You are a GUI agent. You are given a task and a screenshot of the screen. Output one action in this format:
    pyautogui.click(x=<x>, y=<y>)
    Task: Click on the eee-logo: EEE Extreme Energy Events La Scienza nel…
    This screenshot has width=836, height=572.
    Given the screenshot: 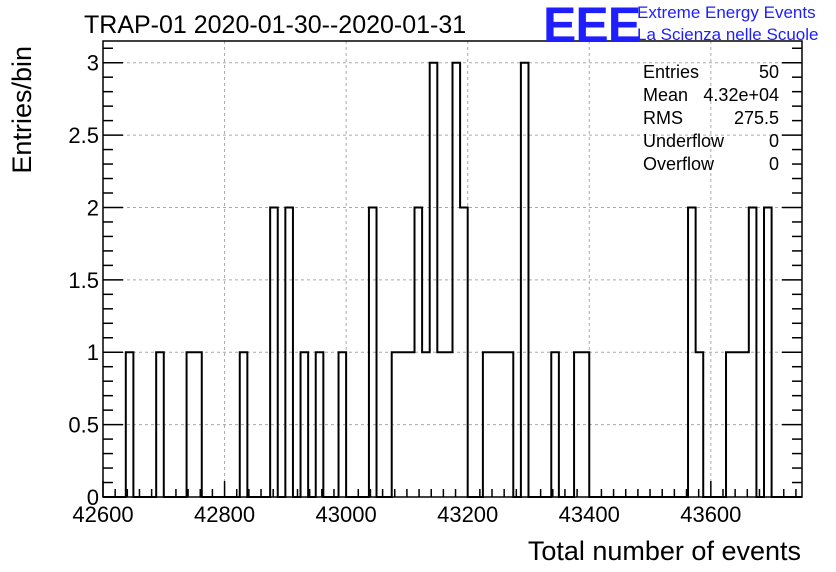 What is the action you would take?
    pyautogui.click(x=680, y=26)
    